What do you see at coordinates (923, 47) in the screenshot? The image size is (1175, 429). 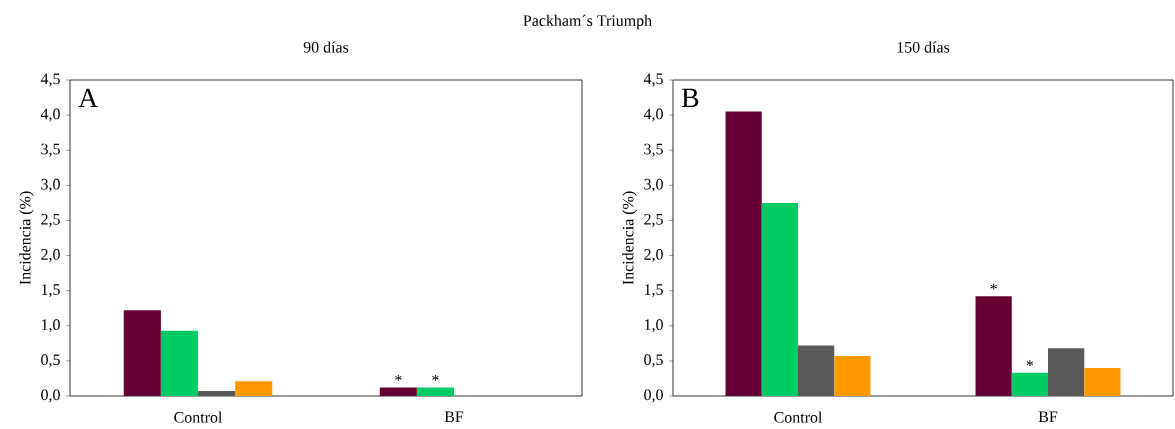 I see `chart-title: 150 días` at bounding box center [923, 47].